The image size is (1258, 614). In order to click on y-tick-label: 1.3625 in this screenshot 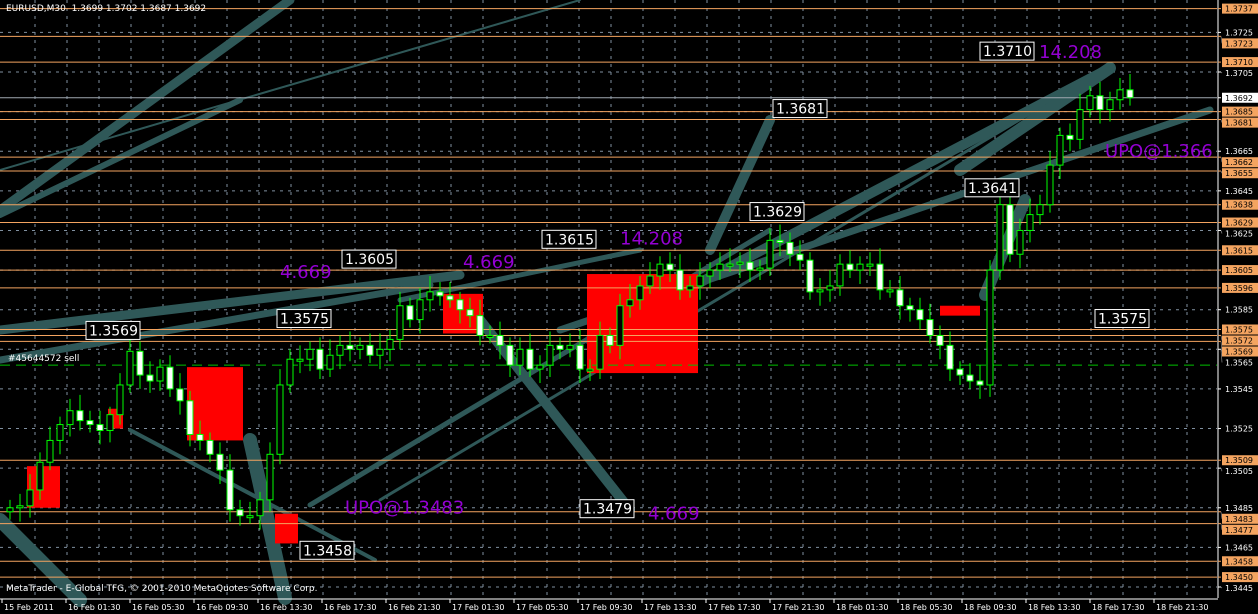, I will do `click(1239, 234)`.